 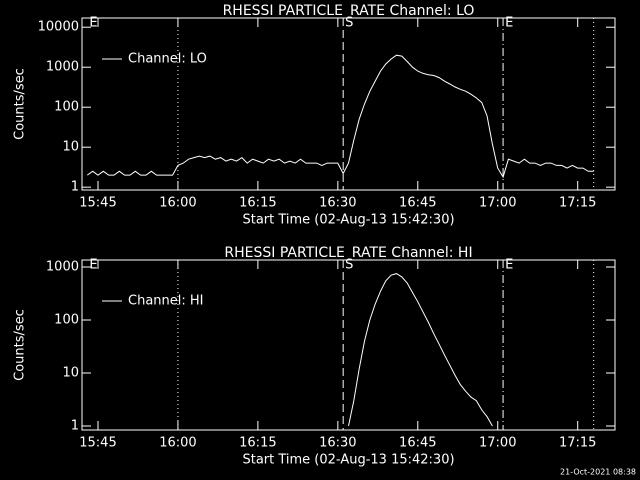 I want to click on data-line, so click(x=420, y=350).